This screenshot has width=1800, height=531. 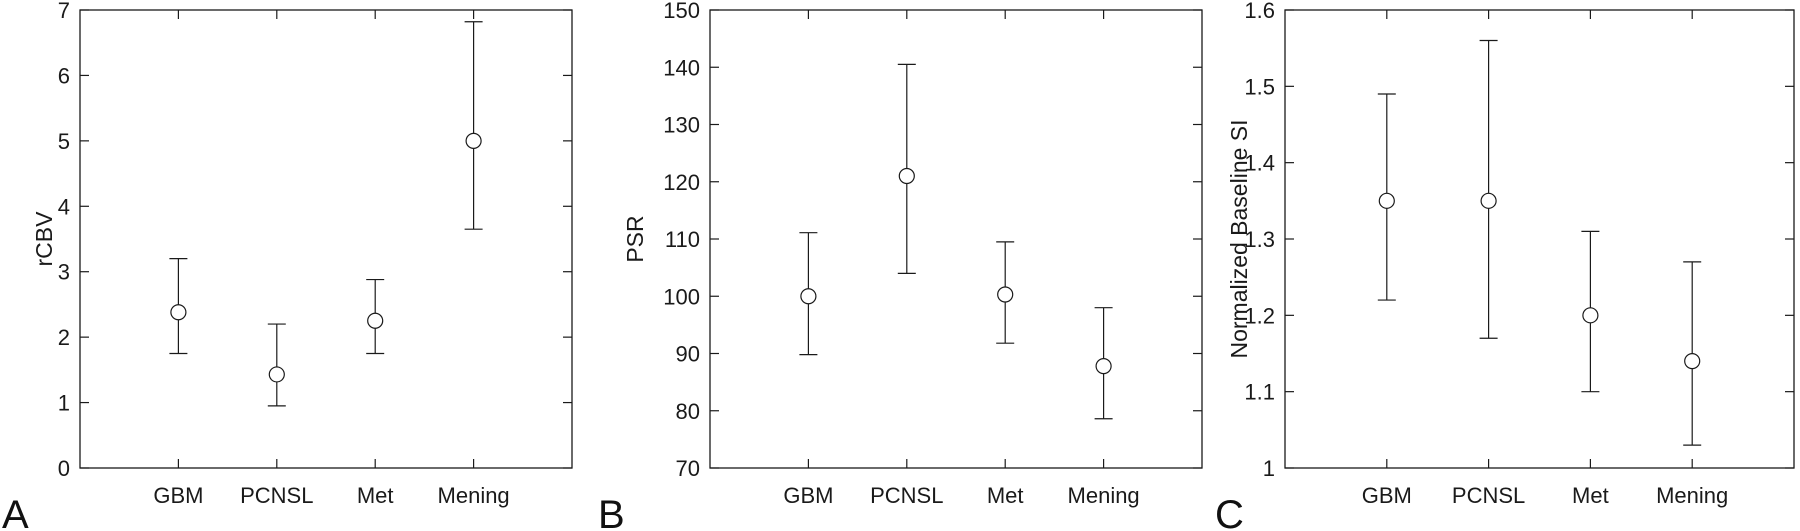 What do you see at coordinates (688, 354) in the screenshot?
I see `y-tick-label: 90` at bounding box center [688, 354].